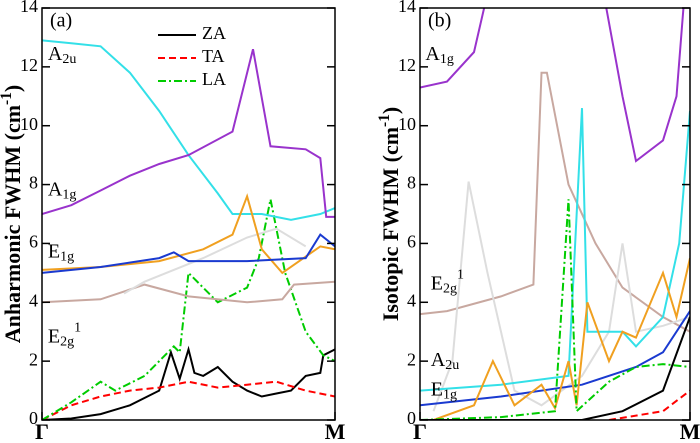  Describe the element at coordinates (213, 56) in the screenshot. I see `legend-label: TA` at that location.